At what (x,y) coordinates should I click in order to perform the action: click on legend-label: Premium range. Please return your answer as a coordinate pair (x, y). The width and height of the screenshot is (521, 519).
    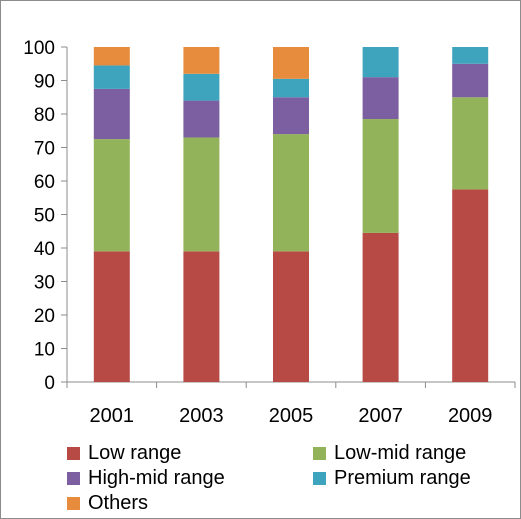
    Looking at the image, I should click on (402, 478).